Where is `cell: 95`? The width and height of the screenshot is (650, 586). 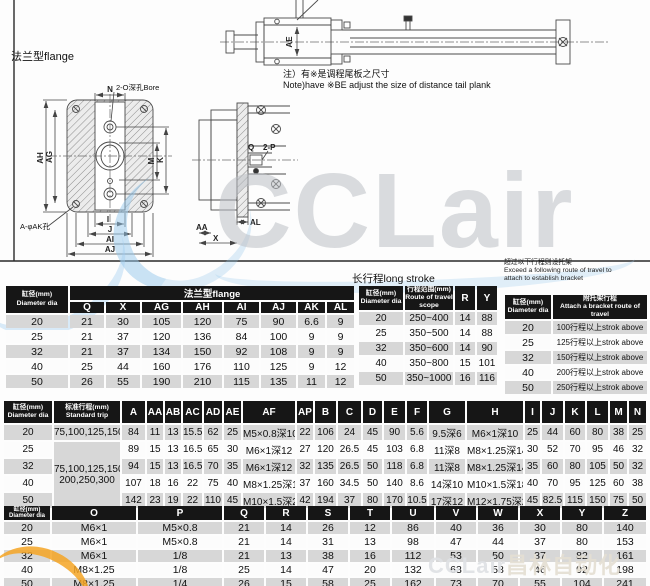
cell: 95 is located at coordinates (597, 449).